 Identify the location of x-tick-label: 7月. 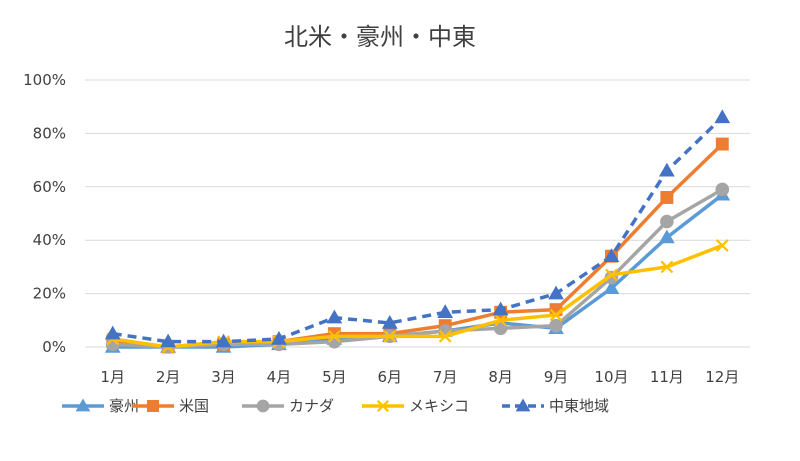
(445, 377).